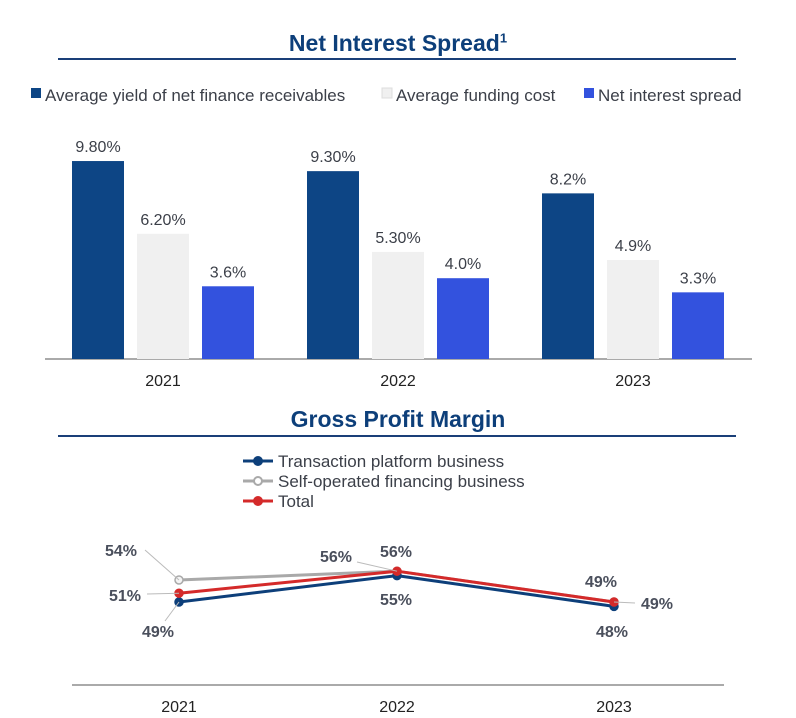 The image size is (796, 718). I want to click on data-label: 54%, so click(121, 551).